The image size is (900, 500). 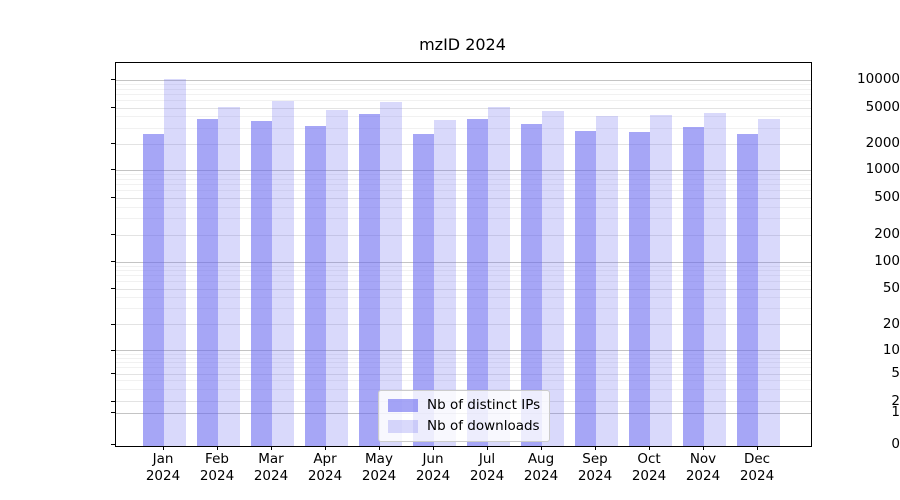 What do you see at coordinates (433, 467) in the screenshot?
I see `x-tick-label: Jun 2024` at bounding box center [433, 467].